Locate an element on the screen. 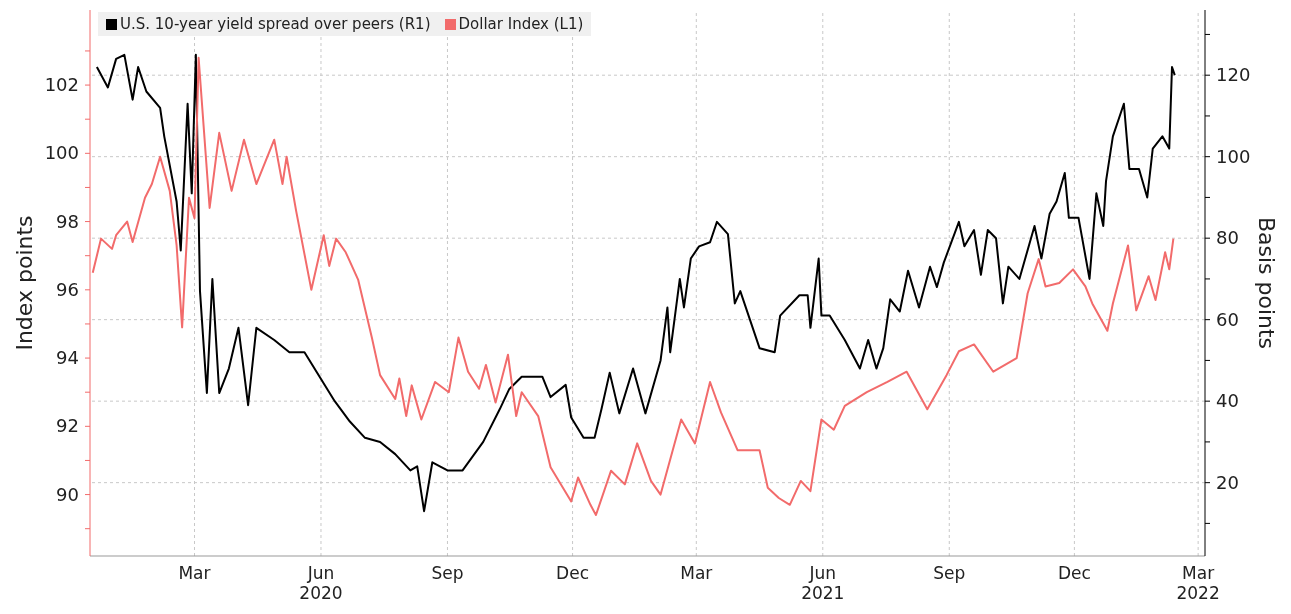 This screenshot has width=1291, height=614. y-tick-label: 90 is located at coordinates (67, 494).